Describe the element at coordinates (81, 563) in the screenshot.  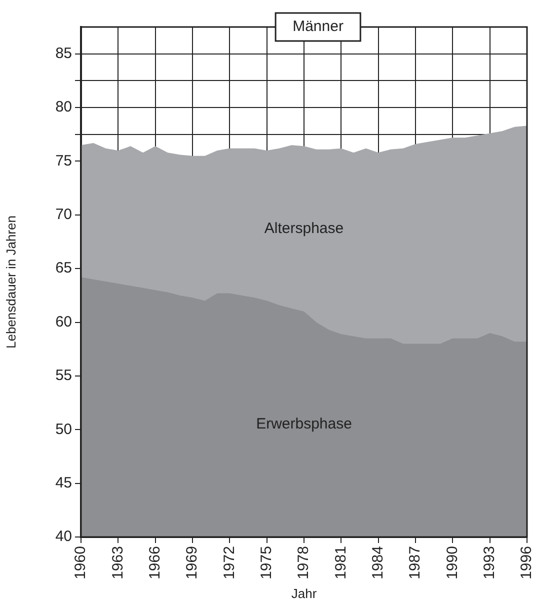
I see `x-tick-label: 1960` at that location.